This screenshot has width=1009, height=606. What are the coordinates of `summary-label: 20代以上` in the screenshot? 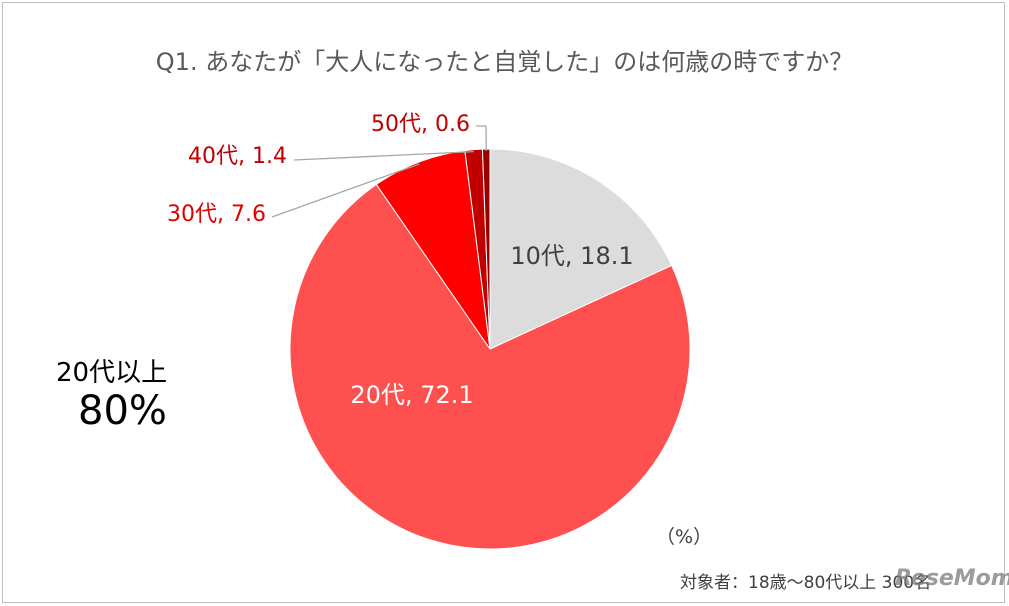 It's located at (112, 373).